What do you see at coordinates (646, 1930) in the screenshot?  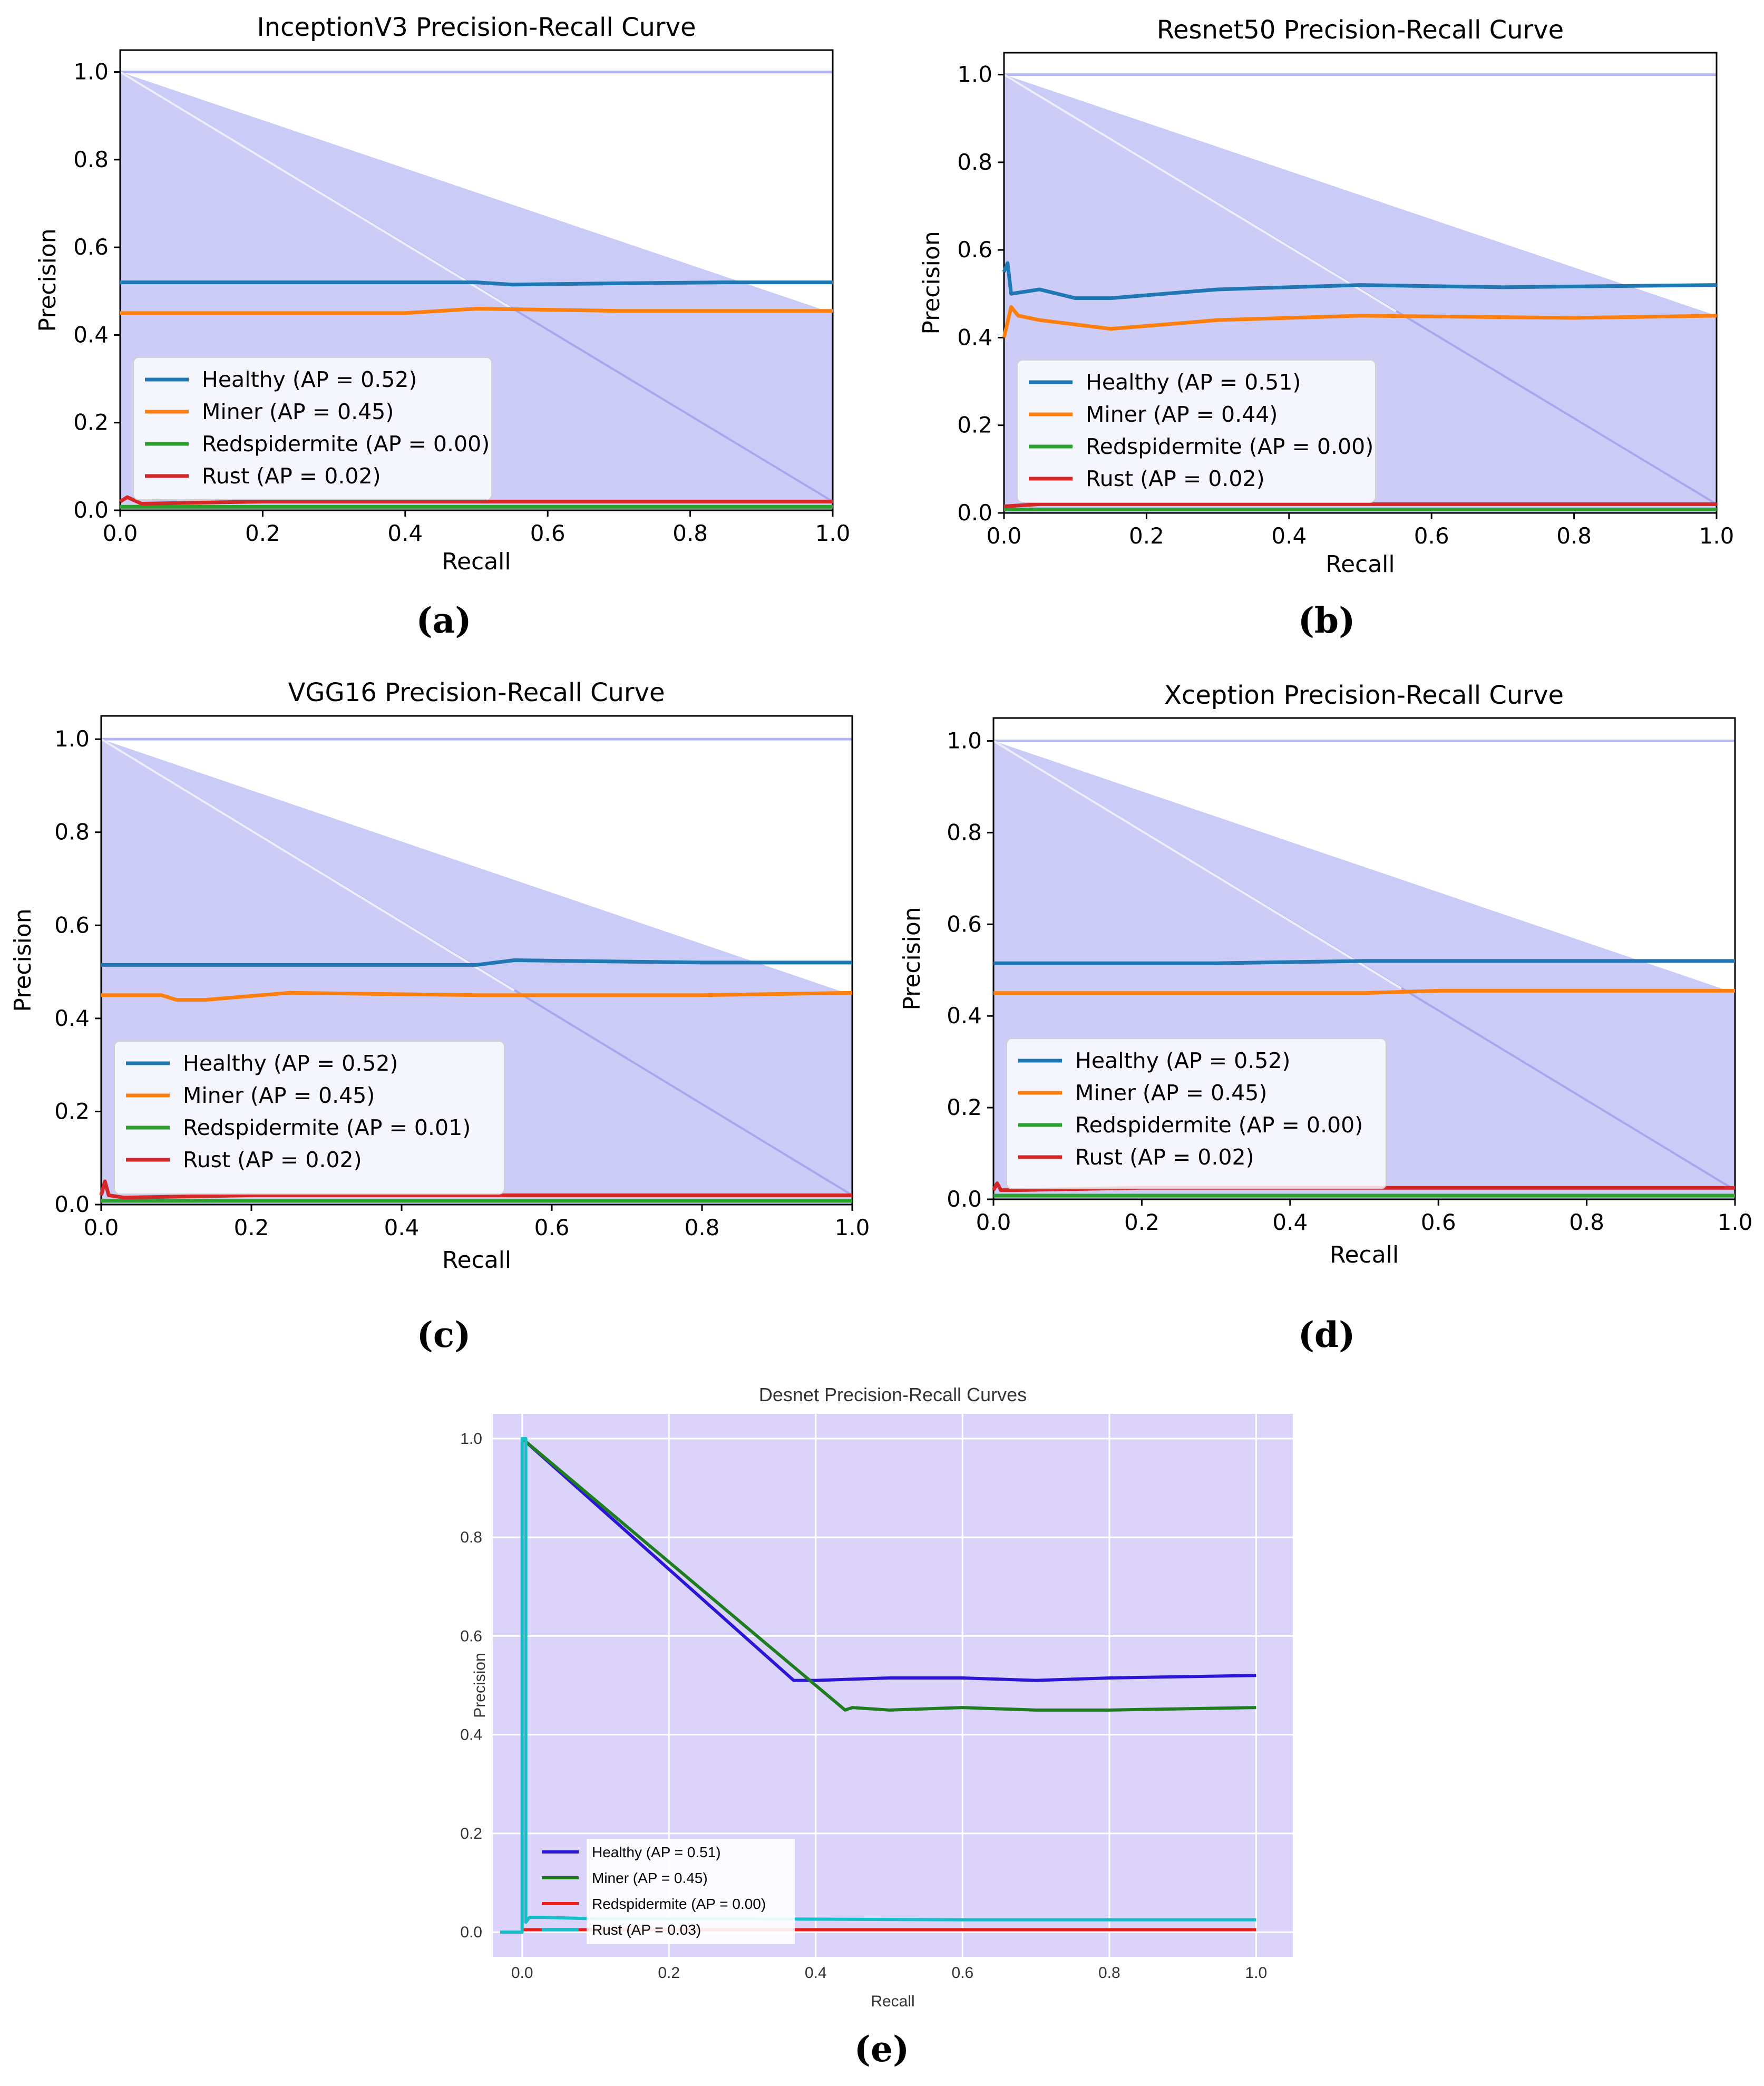 I see `legend-label: Rust (AP = 0.03)` at bounding box center [646, 1930].